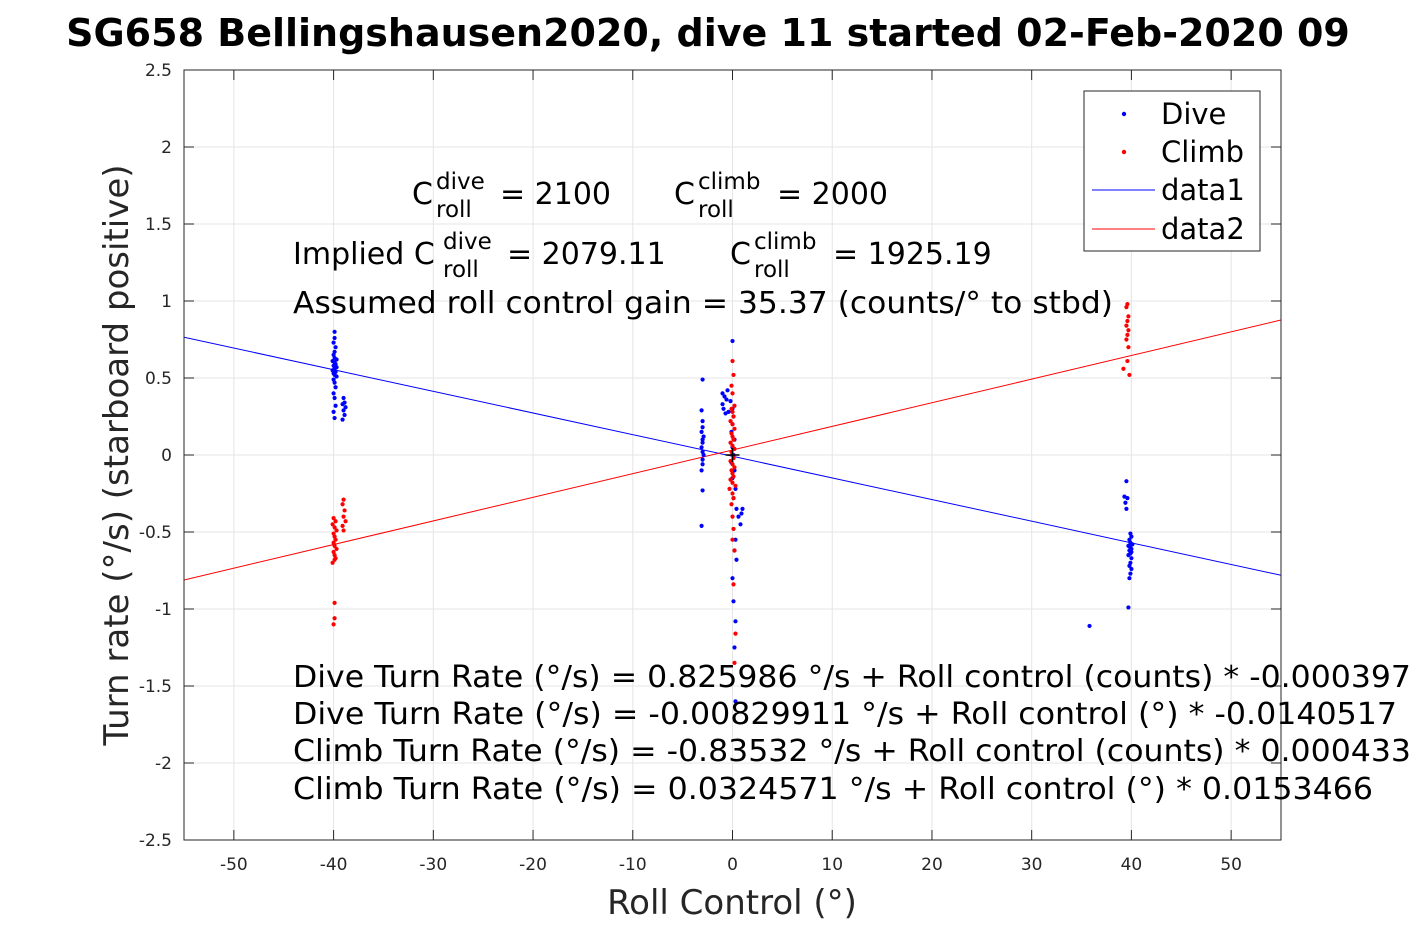 This screenshot has height=945, width=1417. Describe the element at coordinates (155, 841) in the screenshot. I see `y-tick-label: -2.5` at that location.